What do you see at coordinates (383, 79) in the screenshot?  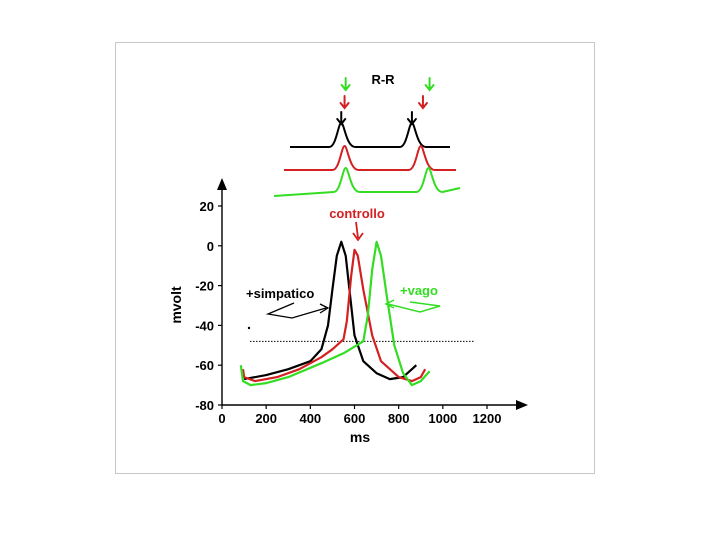 I see `rr-label: R-R` at bounding box center [383, 79].